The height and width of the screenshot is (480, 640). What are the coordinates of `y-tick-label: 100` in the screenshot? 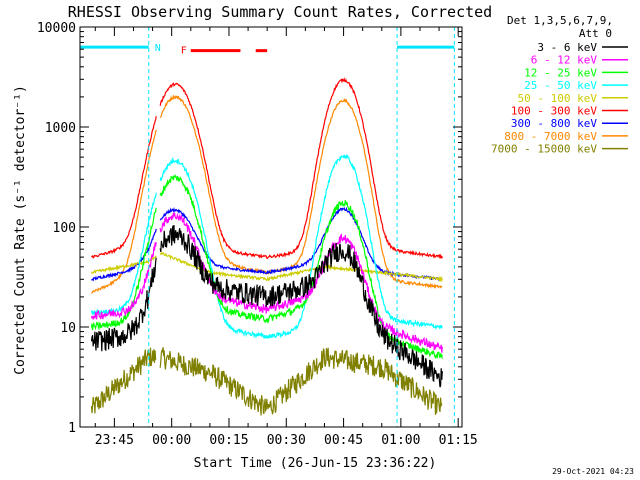 It's located at (64, 228).